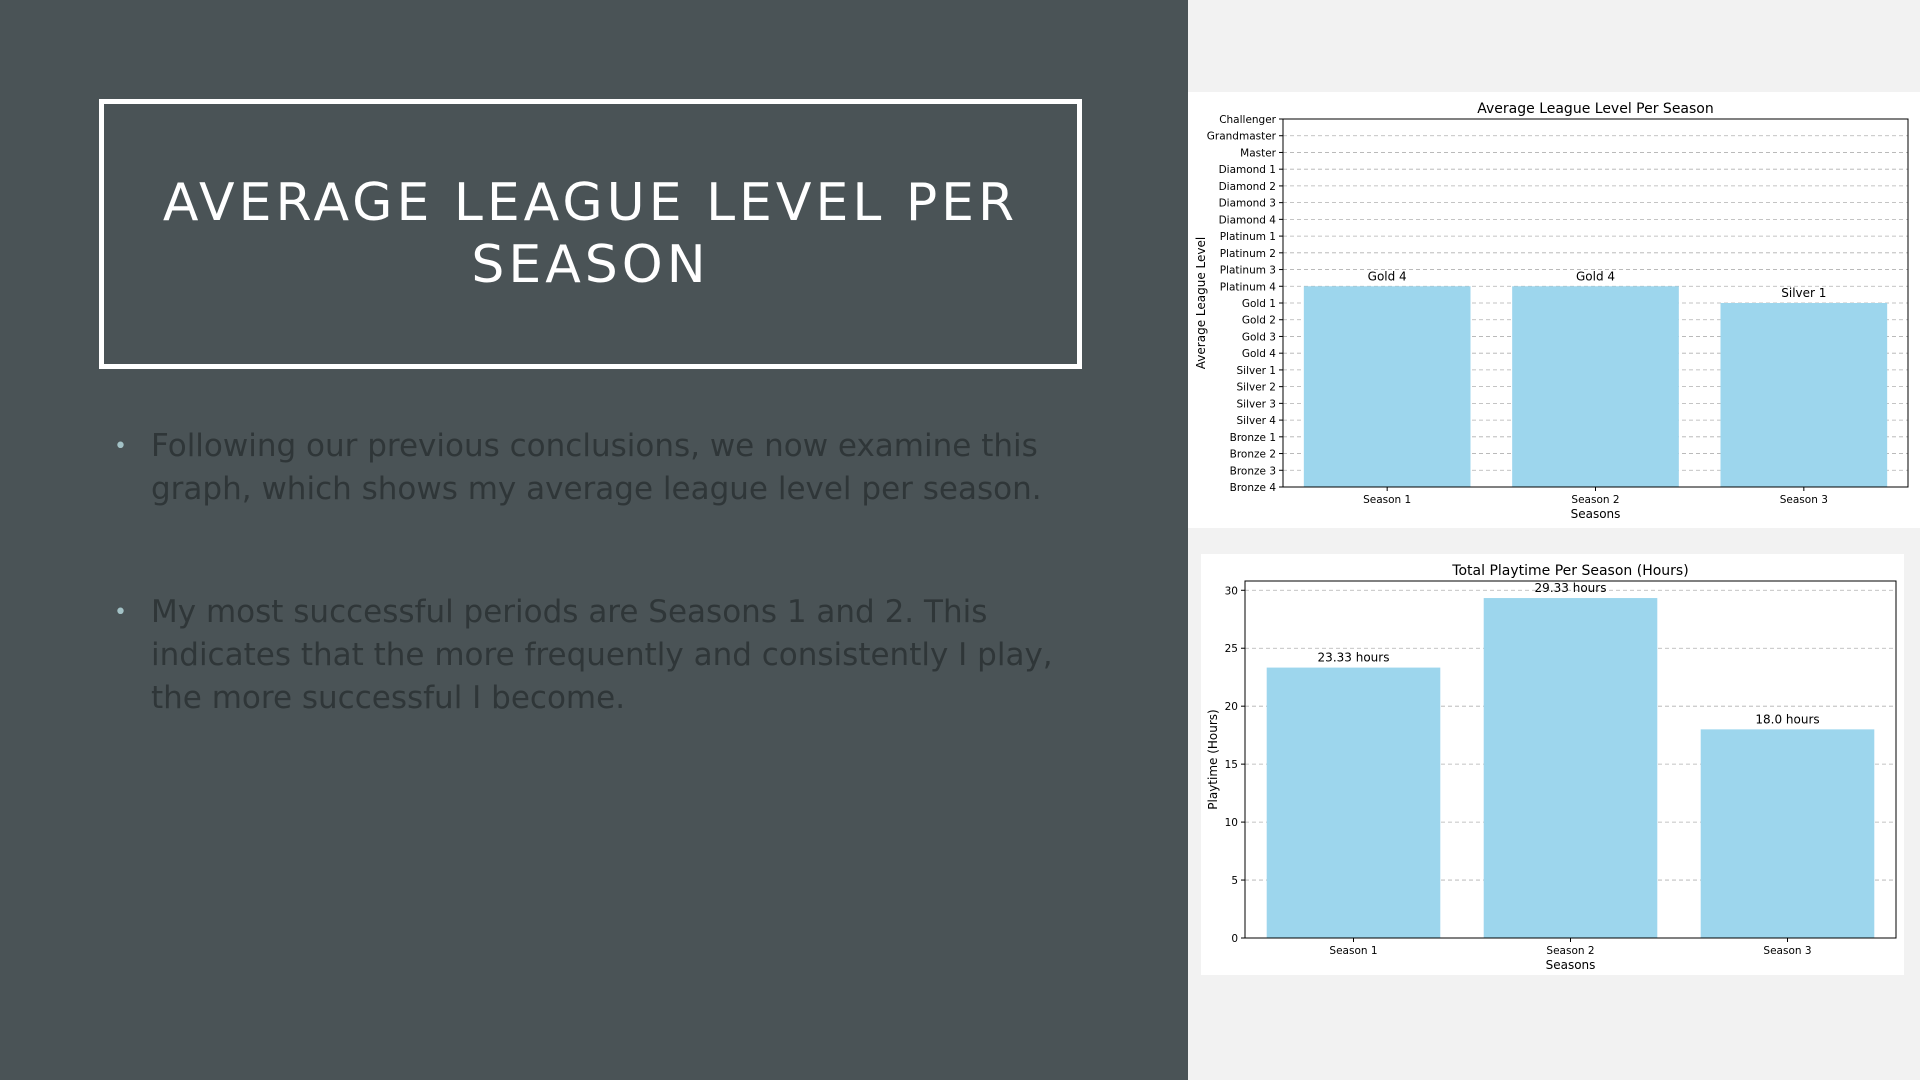 The width and height of the screenshot is (1920, 1080). Describe the element at coordinates (1595, 109) in the screenshot. I see `chart-title: Average League Level Per Season` at that location.